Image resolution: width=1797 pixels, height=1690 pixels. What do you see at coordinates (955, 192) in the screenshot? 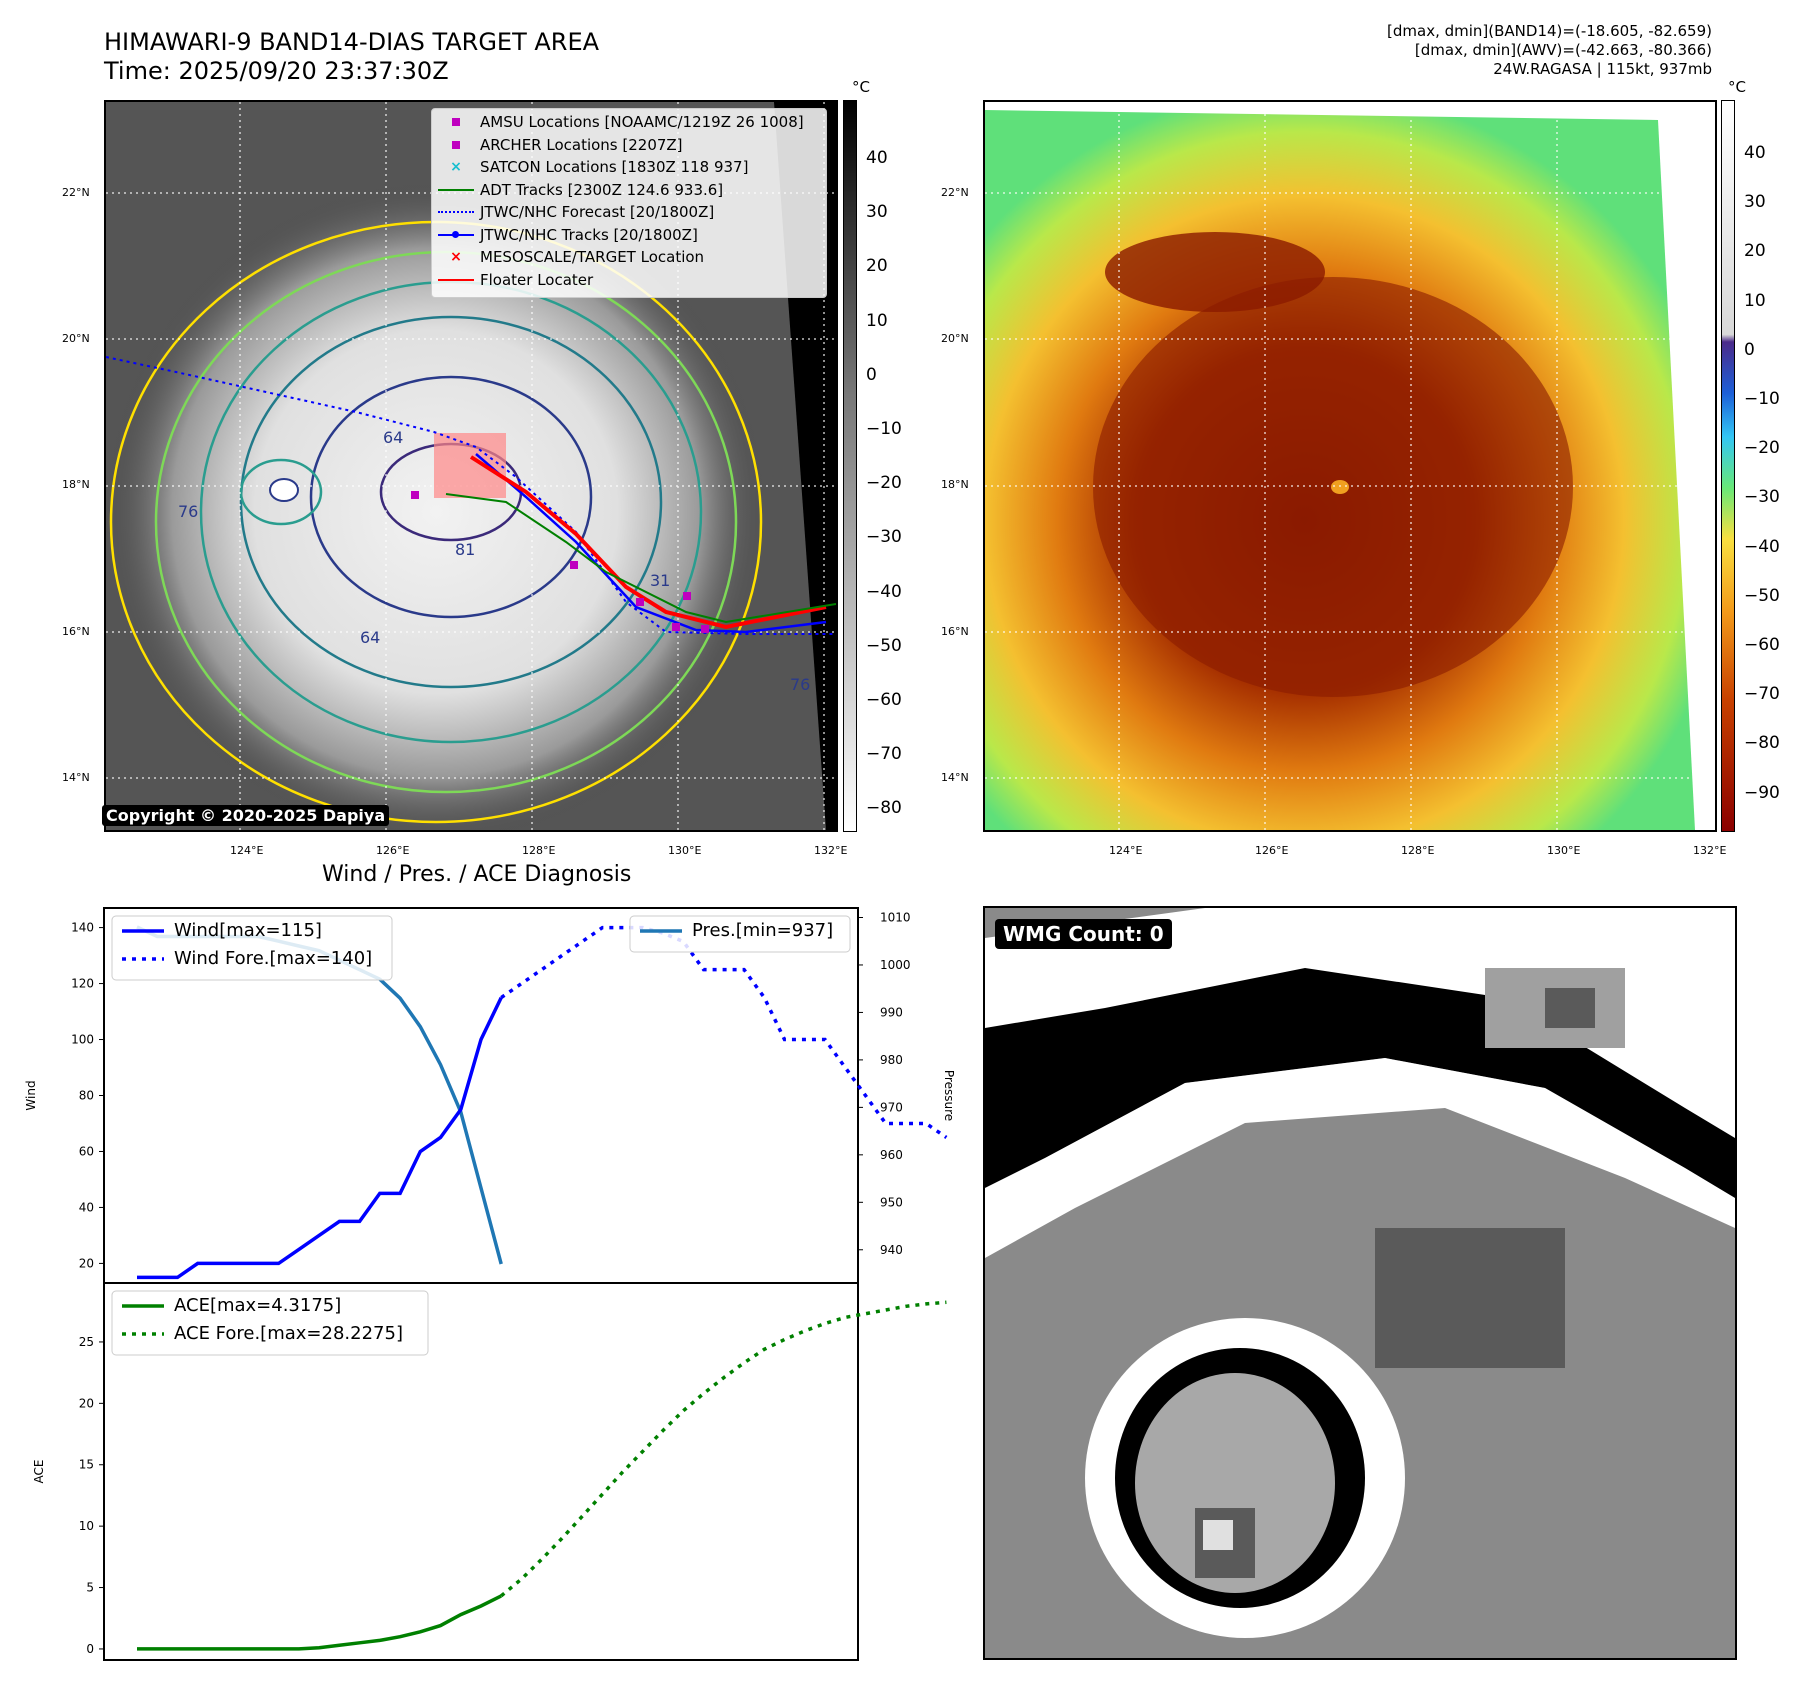
I see `lat-tick-label: 22°N` at bounding box center [955, 192].